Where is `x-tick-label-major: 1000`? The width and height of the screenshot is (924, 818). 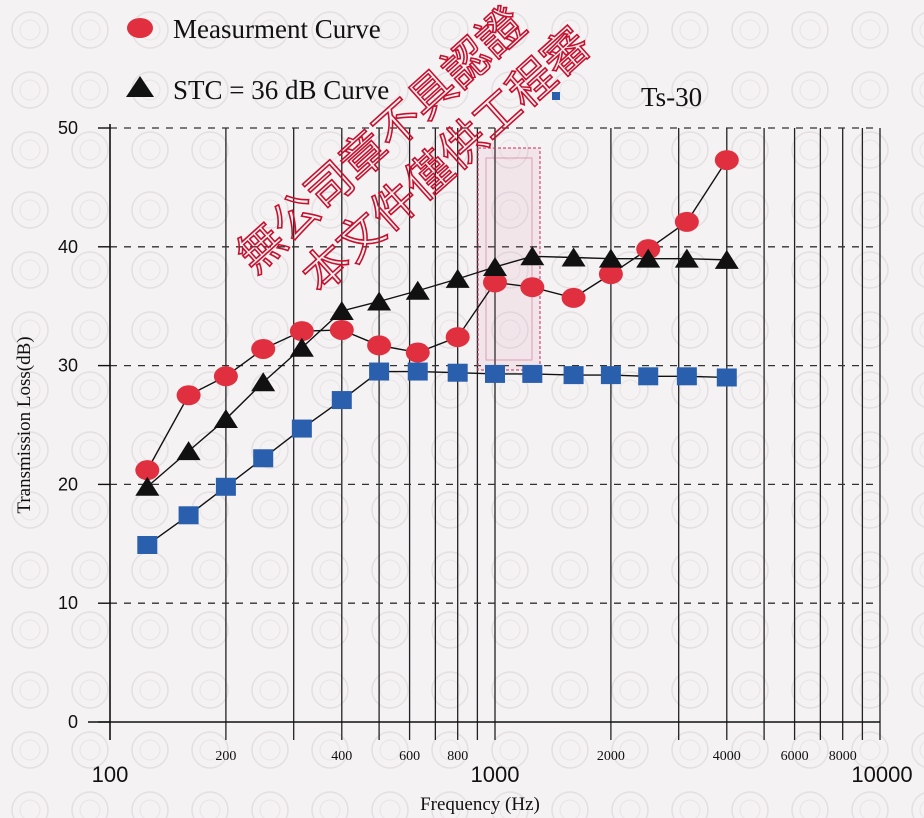
x-tick-label-major: 1000 is located at coordinates (495, 774).